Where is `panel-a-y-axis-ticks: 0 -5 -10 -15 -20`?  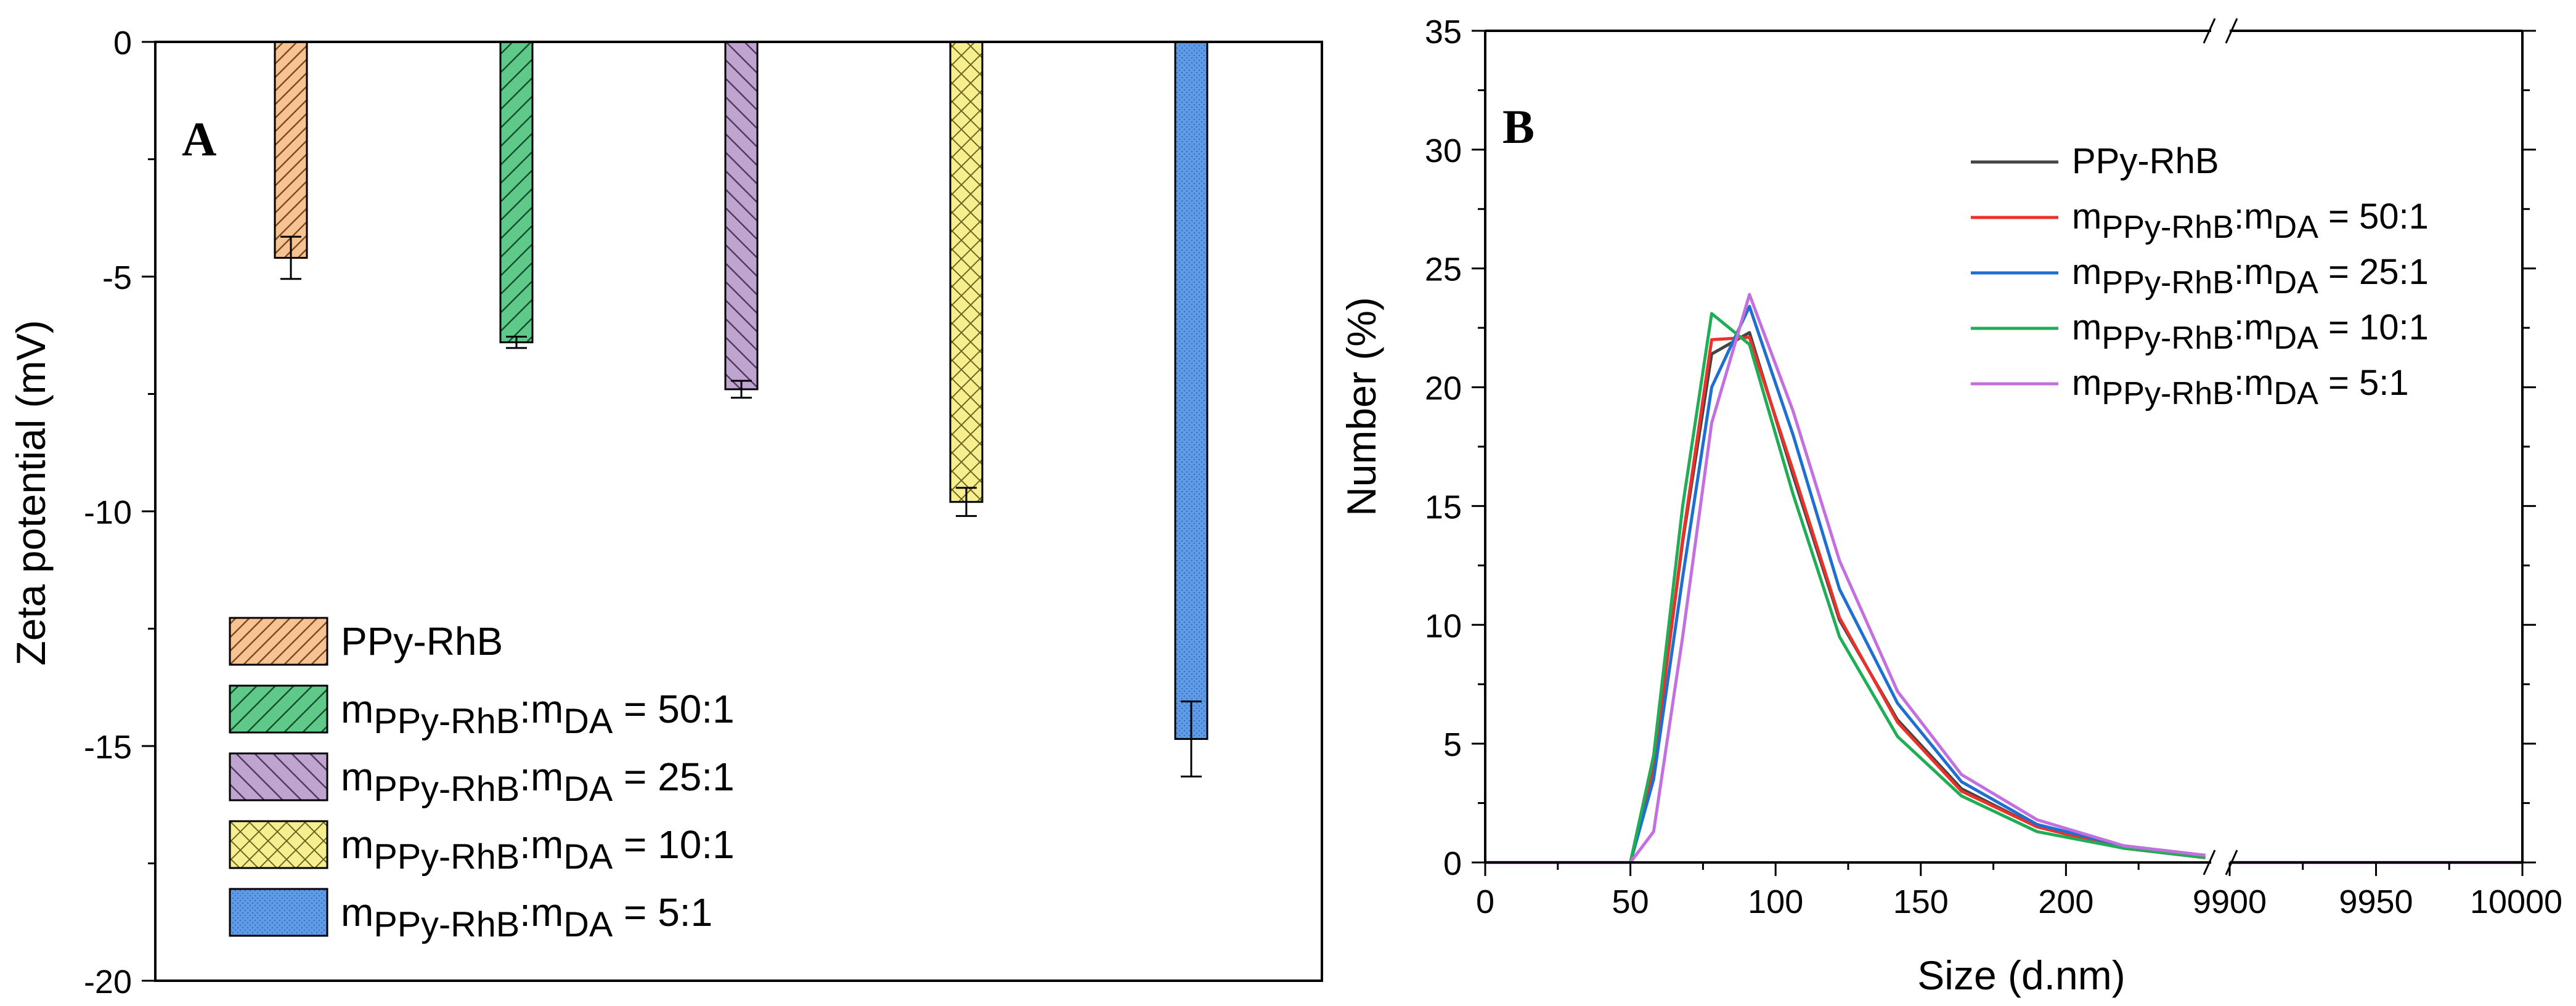 panel-a-y-axis-ticks: 0 -5 -10 -15 -20 is located at coordinates (119, 512).